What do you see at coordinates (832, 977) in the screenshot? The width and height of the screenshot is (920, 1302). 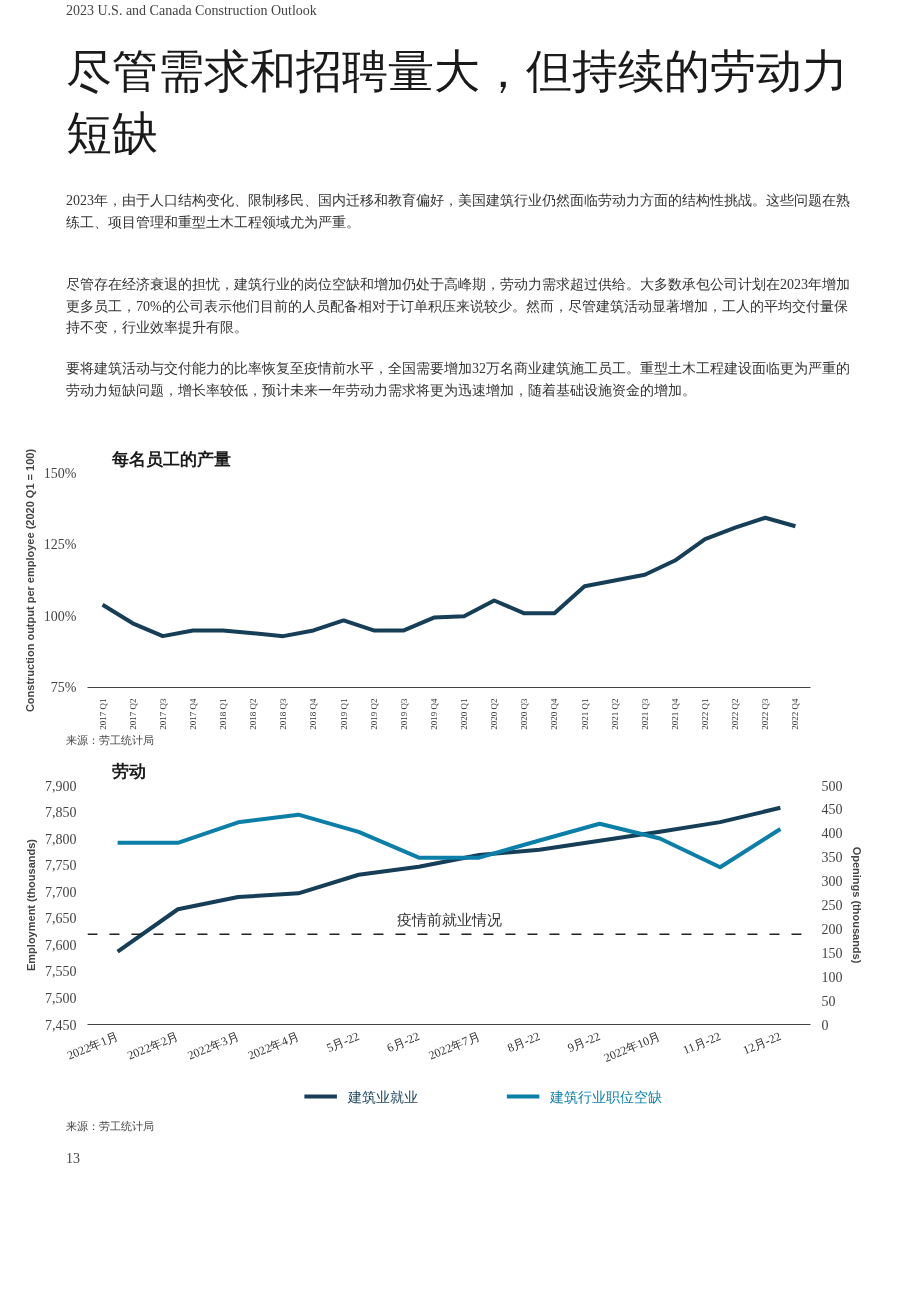 I see `y2-tick-label: 100` at bounding box center [832, 977].